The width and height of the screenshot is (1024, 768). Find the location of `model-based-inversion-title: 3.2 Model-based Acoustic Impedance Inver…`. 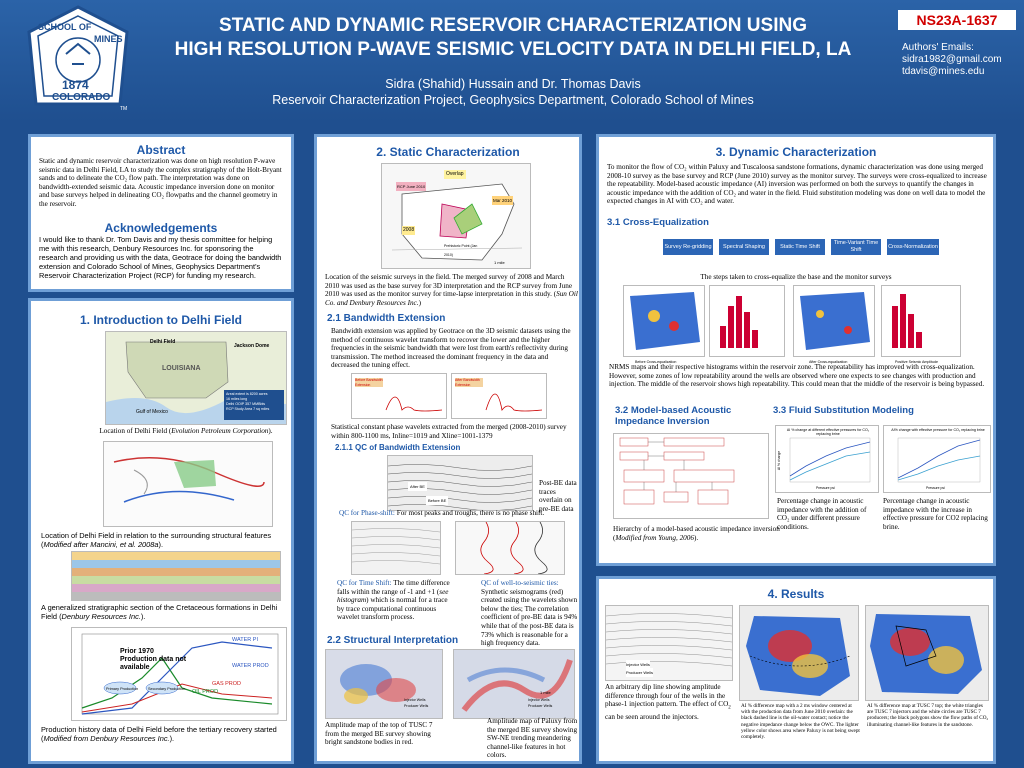

model-based-inversion-title: 3.2 Model-based Acoustic Impedance Inver… is located at coordinates (673, 416).